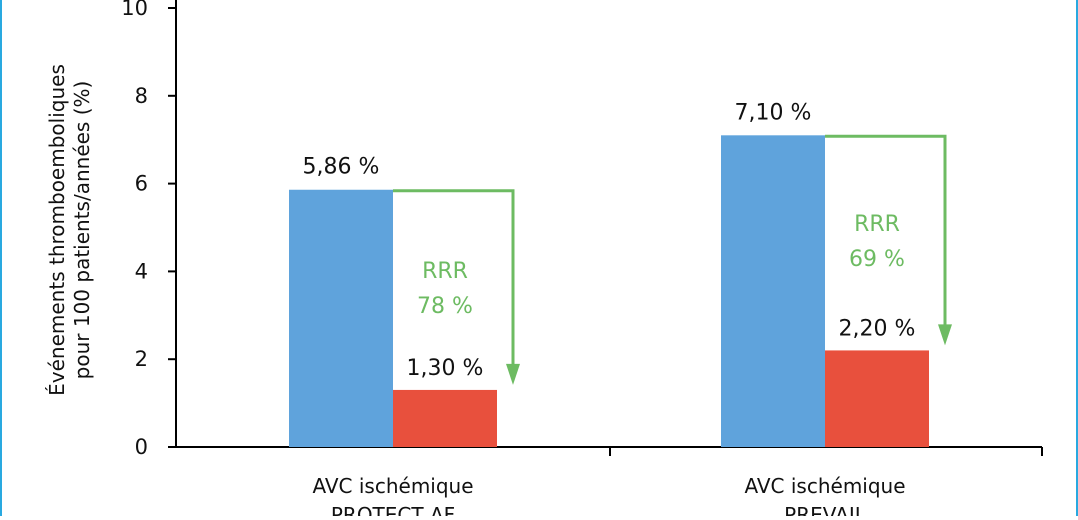  I want to click on bar-value-label: 5,86 %, so click(341, 167).